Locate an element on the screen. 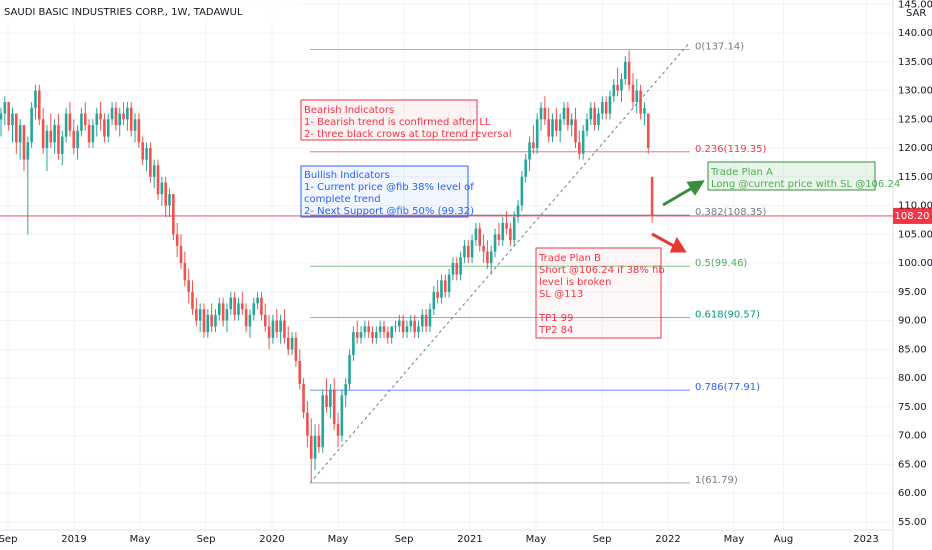 The width and height of the screenshot is (932, 550). plan-a-box is located at coordinates (791, 176).